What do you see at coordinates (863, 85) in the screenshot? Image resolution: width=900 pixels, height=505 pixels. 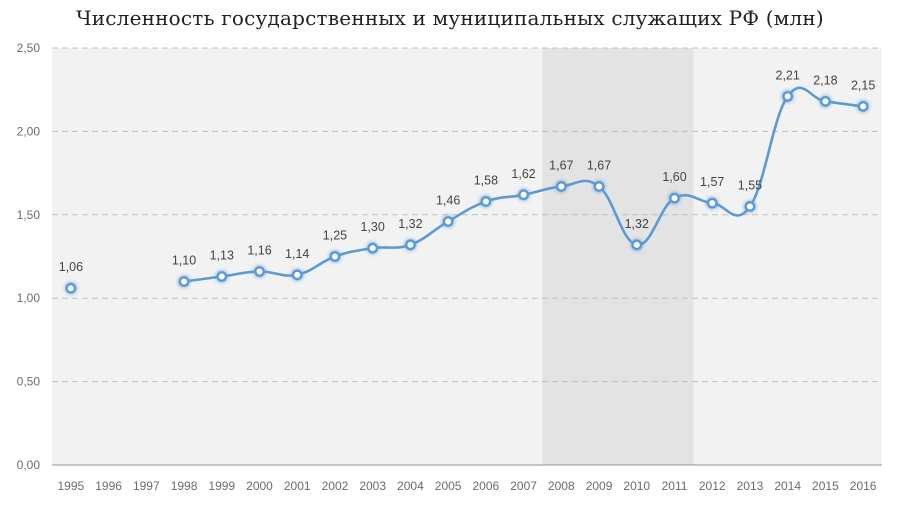 I see `data-label: 2,15` at bounding box center [863, 85].